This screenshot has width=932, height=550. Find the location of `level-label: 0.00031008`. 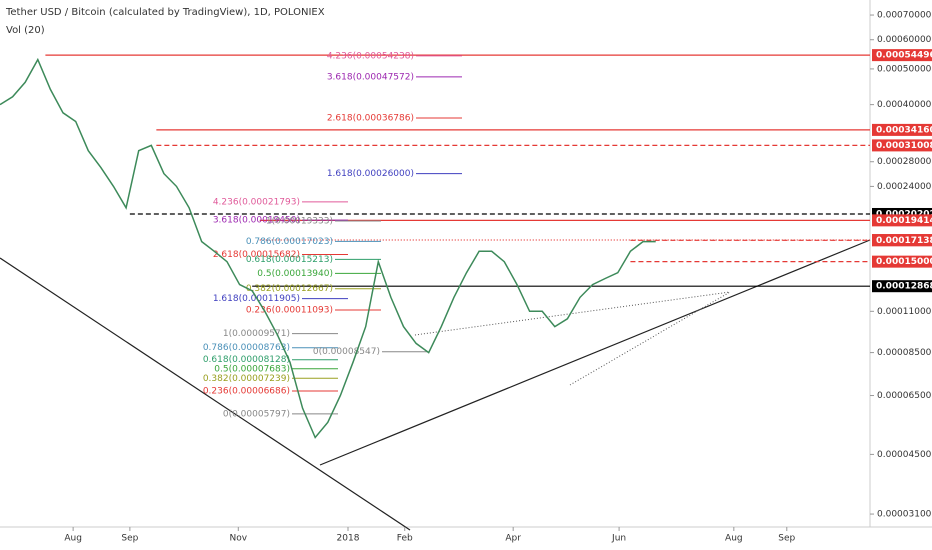

level-label: 0.00031008 is located at coordinates (904, 146).